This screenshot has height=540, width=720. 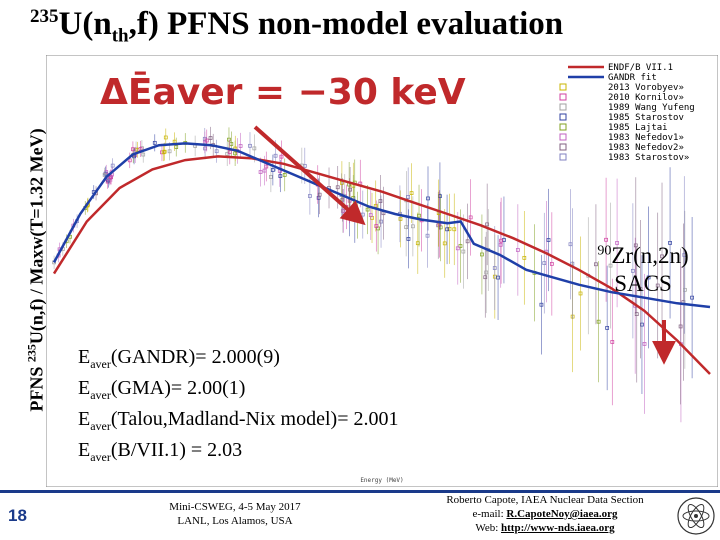 What do you see at coordinates (360, 491) in the screenshot?
I see `footer-divider` at bounding box center [360, 491].